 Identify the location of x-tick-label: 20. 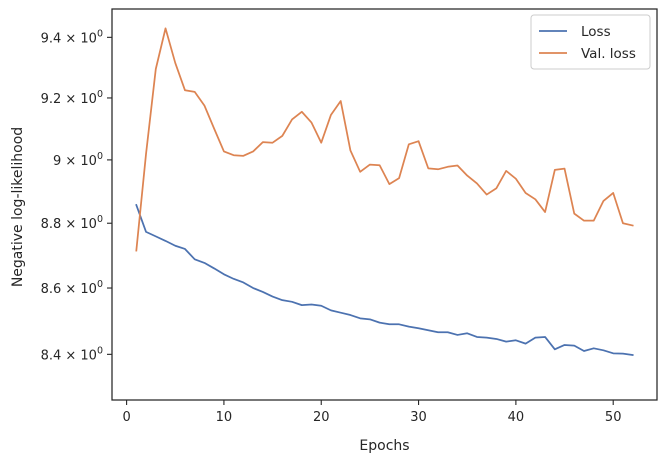
(321, 417).